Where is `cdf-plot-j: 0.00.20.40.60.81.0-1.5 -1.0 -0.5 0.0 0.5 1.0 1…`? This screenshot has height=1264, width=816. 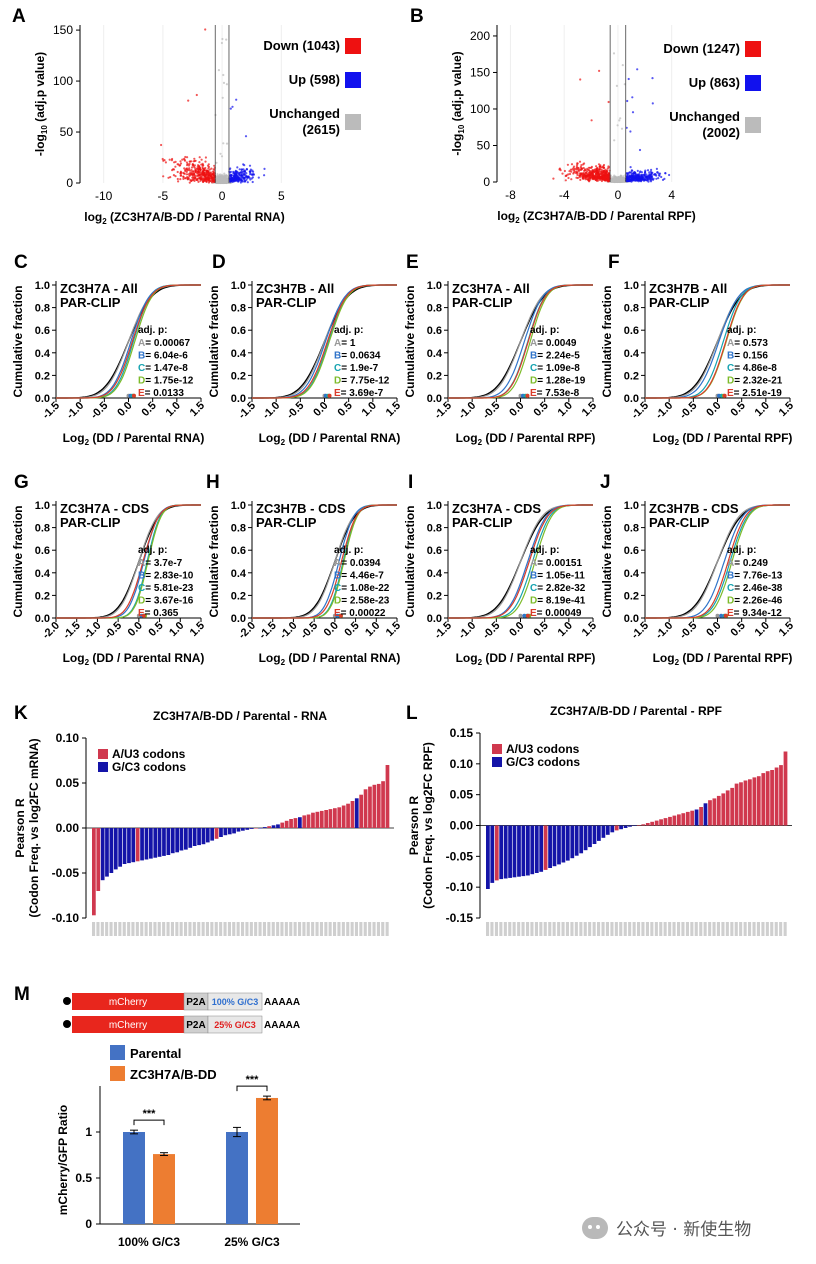 cdf-plot-j: 0.00.20.40.60.81.0-1.5 -1.0 -0.5 0.0 0.5 1.0 1… is located at coordinates (698, 583).